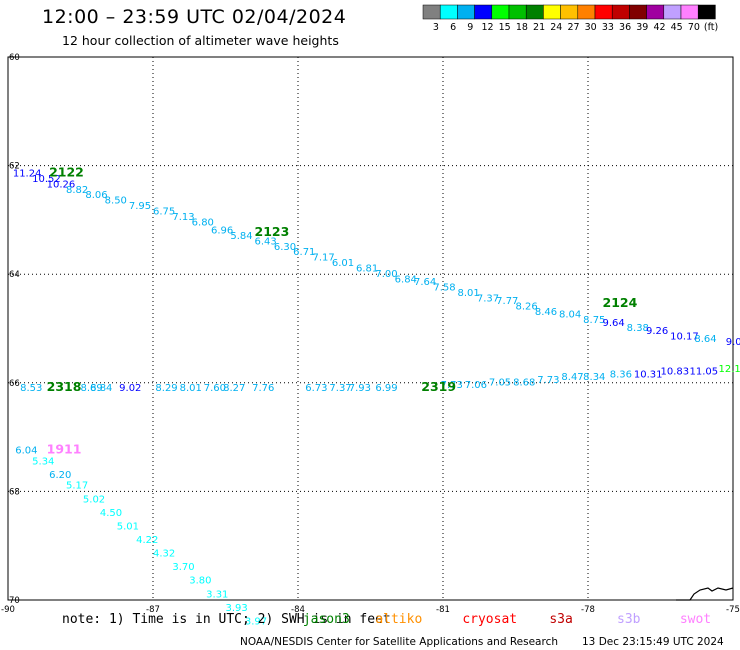 Image resolution: width=740 pixels, height=650 pixels. Describe the element at coordinates (470, 27) in the screenshot. I see `color-scale-label: 9` at that location.